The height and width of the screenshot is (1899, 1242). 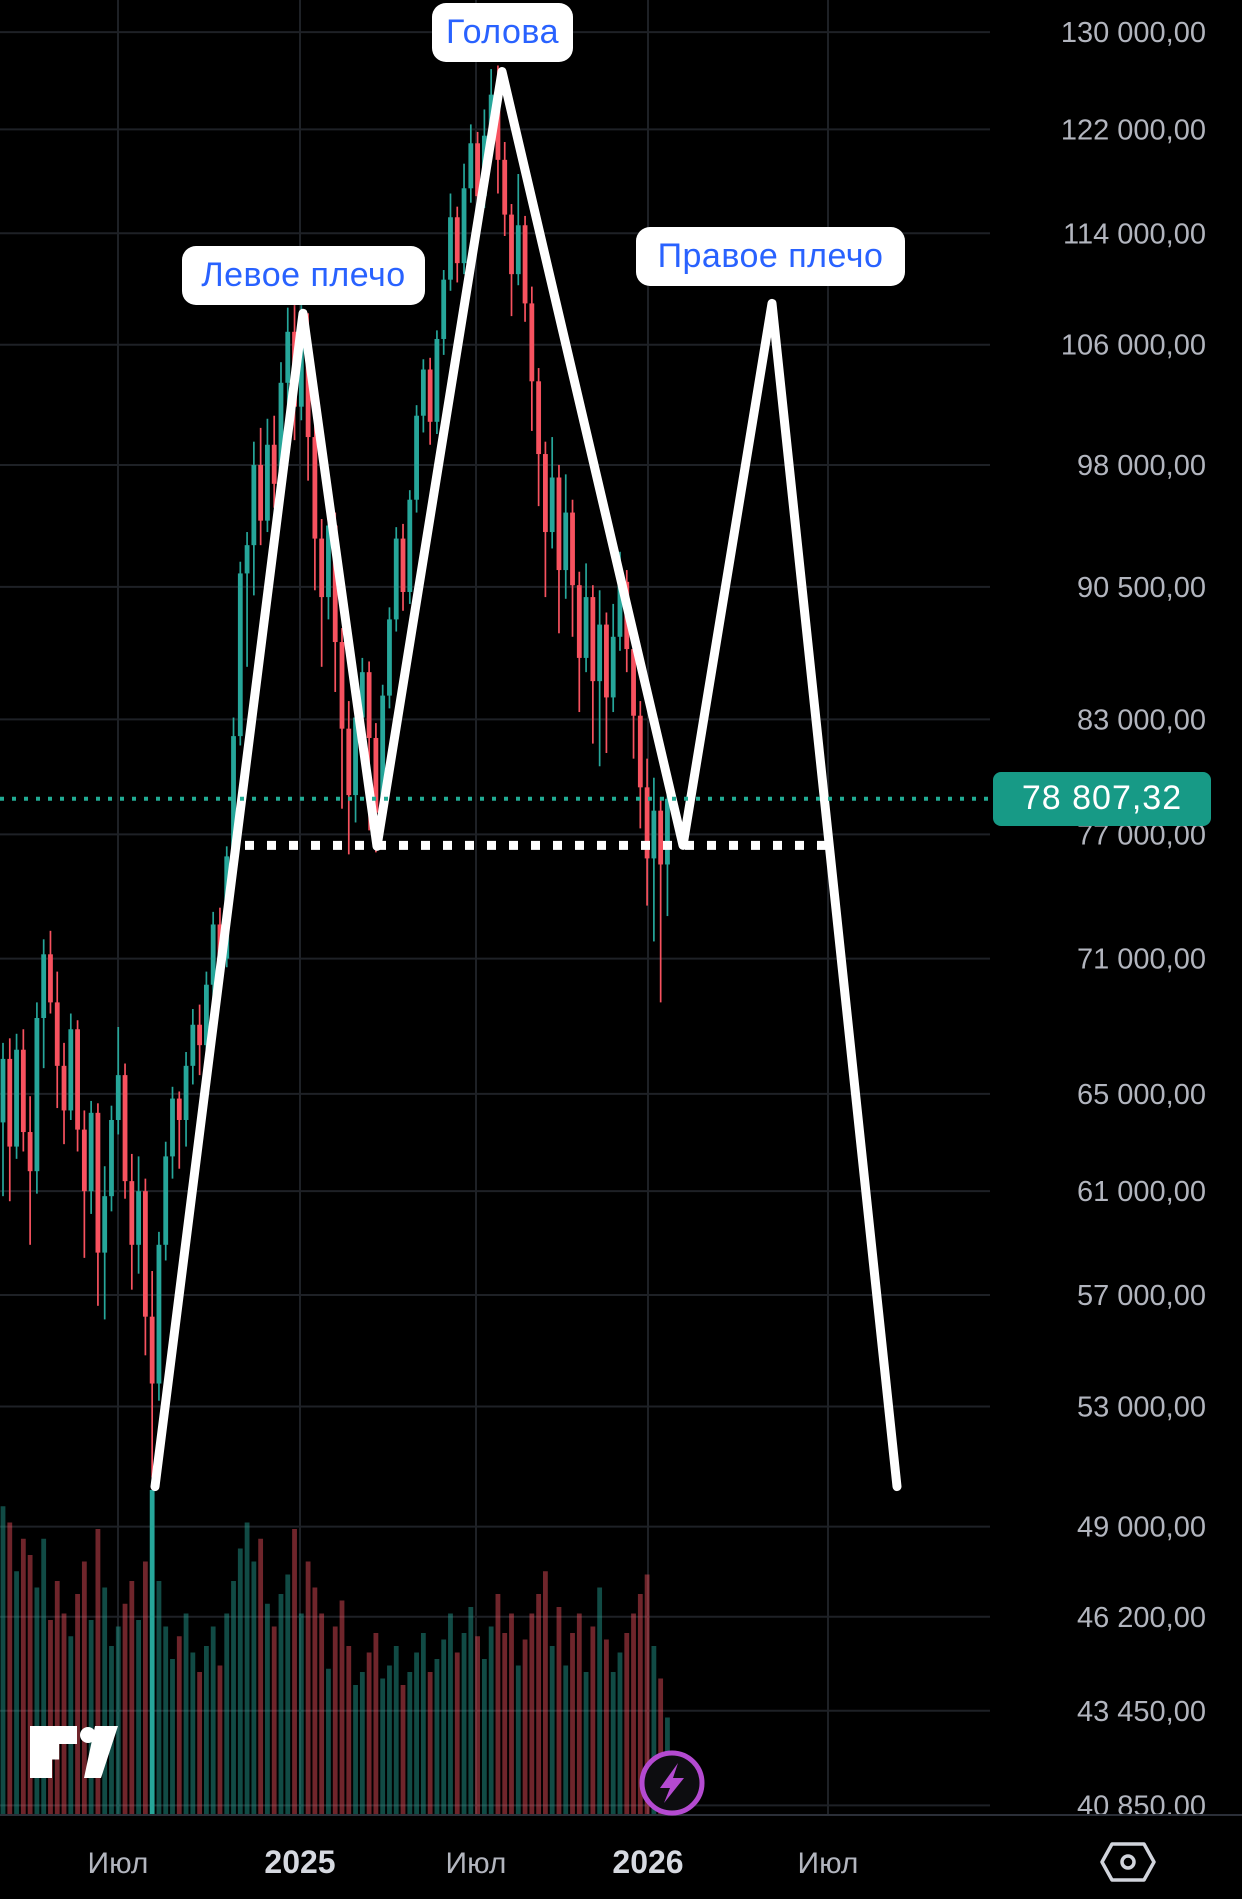 What do you see at coordinates (1141, 1618) in the screenshot?
I see `price-axis-label: 46 200,00` at bounding box center [1141, 1618].